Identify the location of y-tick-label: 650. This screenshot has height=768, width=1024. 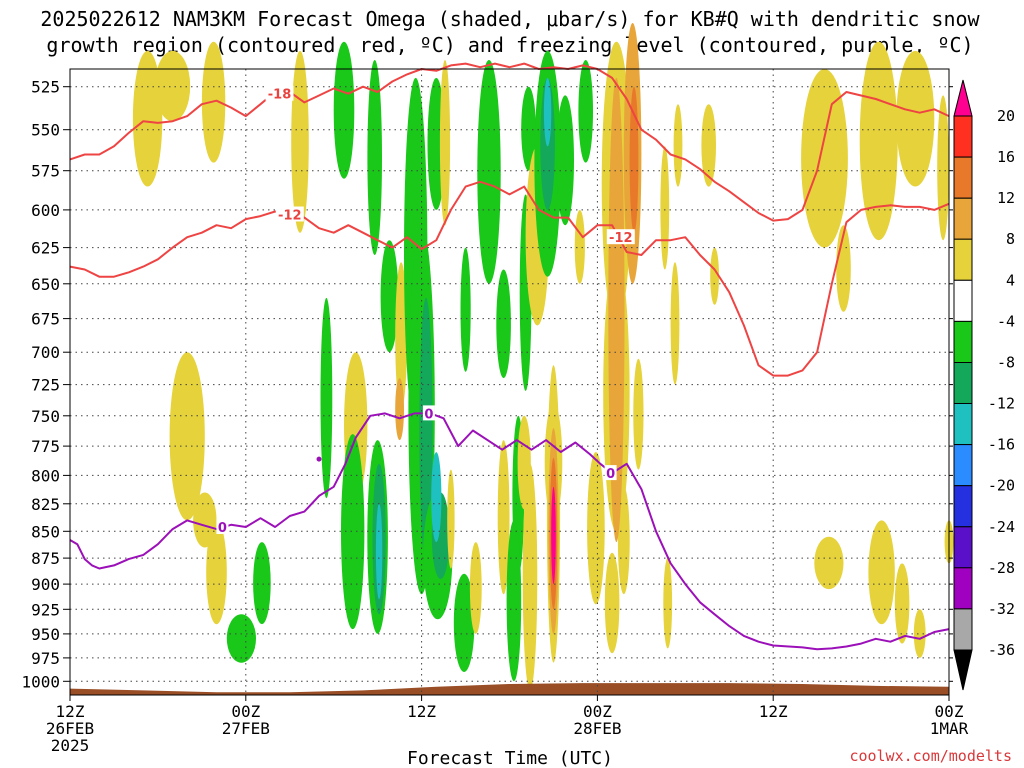
(45, 284).